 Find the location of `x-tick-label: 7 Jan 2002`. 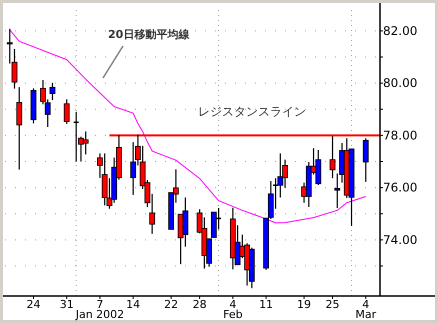

x-tick-label: 7 Jan 2002 is located at coordinates (99, 309).